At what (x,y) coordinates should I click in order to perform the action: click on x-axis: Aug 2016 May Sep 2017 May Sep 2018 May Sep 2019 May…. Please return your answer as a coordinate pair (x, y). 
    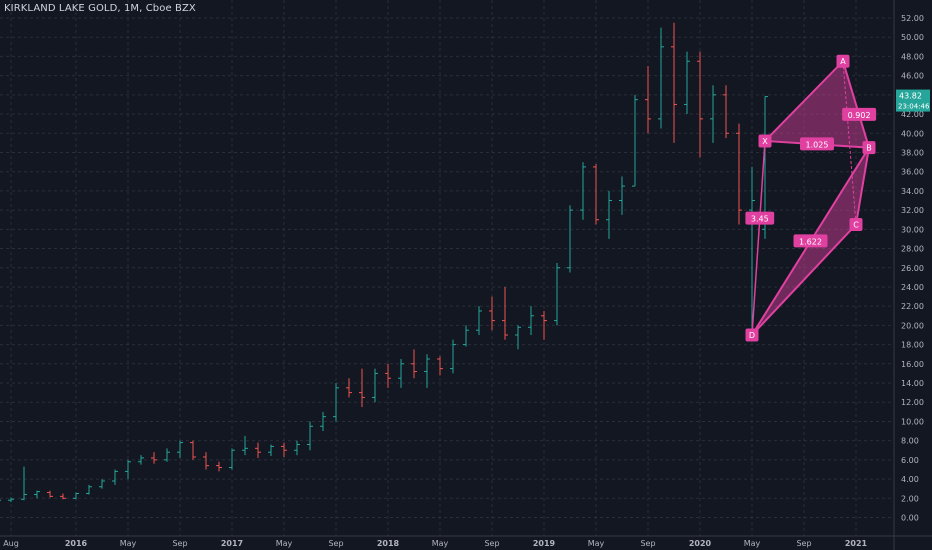
    Looking at the image, I should click on (435, 543).